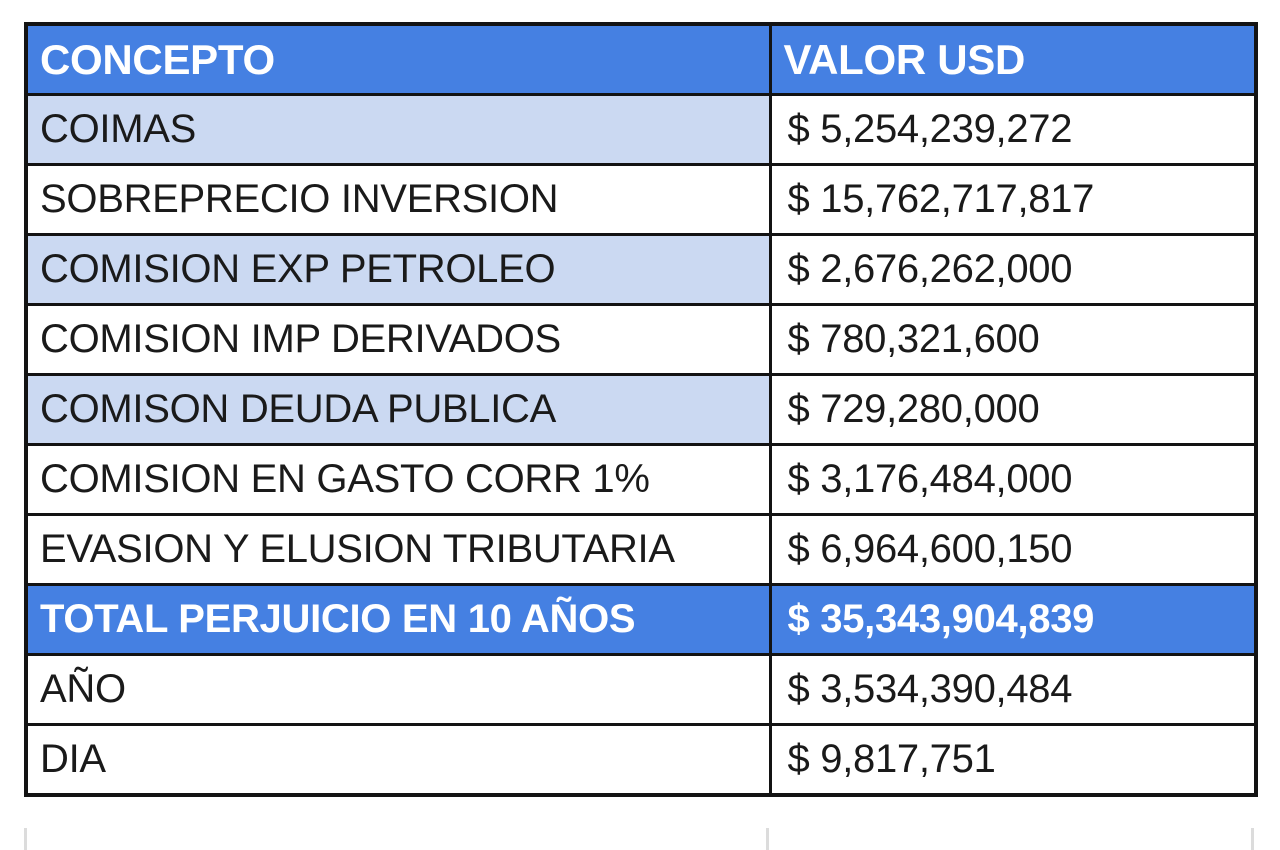 Image resolution: width=1280 pixels, height=850 pixels. I want to click on table-row: AÑO $ 3,534,390,484, so click(641, 689).